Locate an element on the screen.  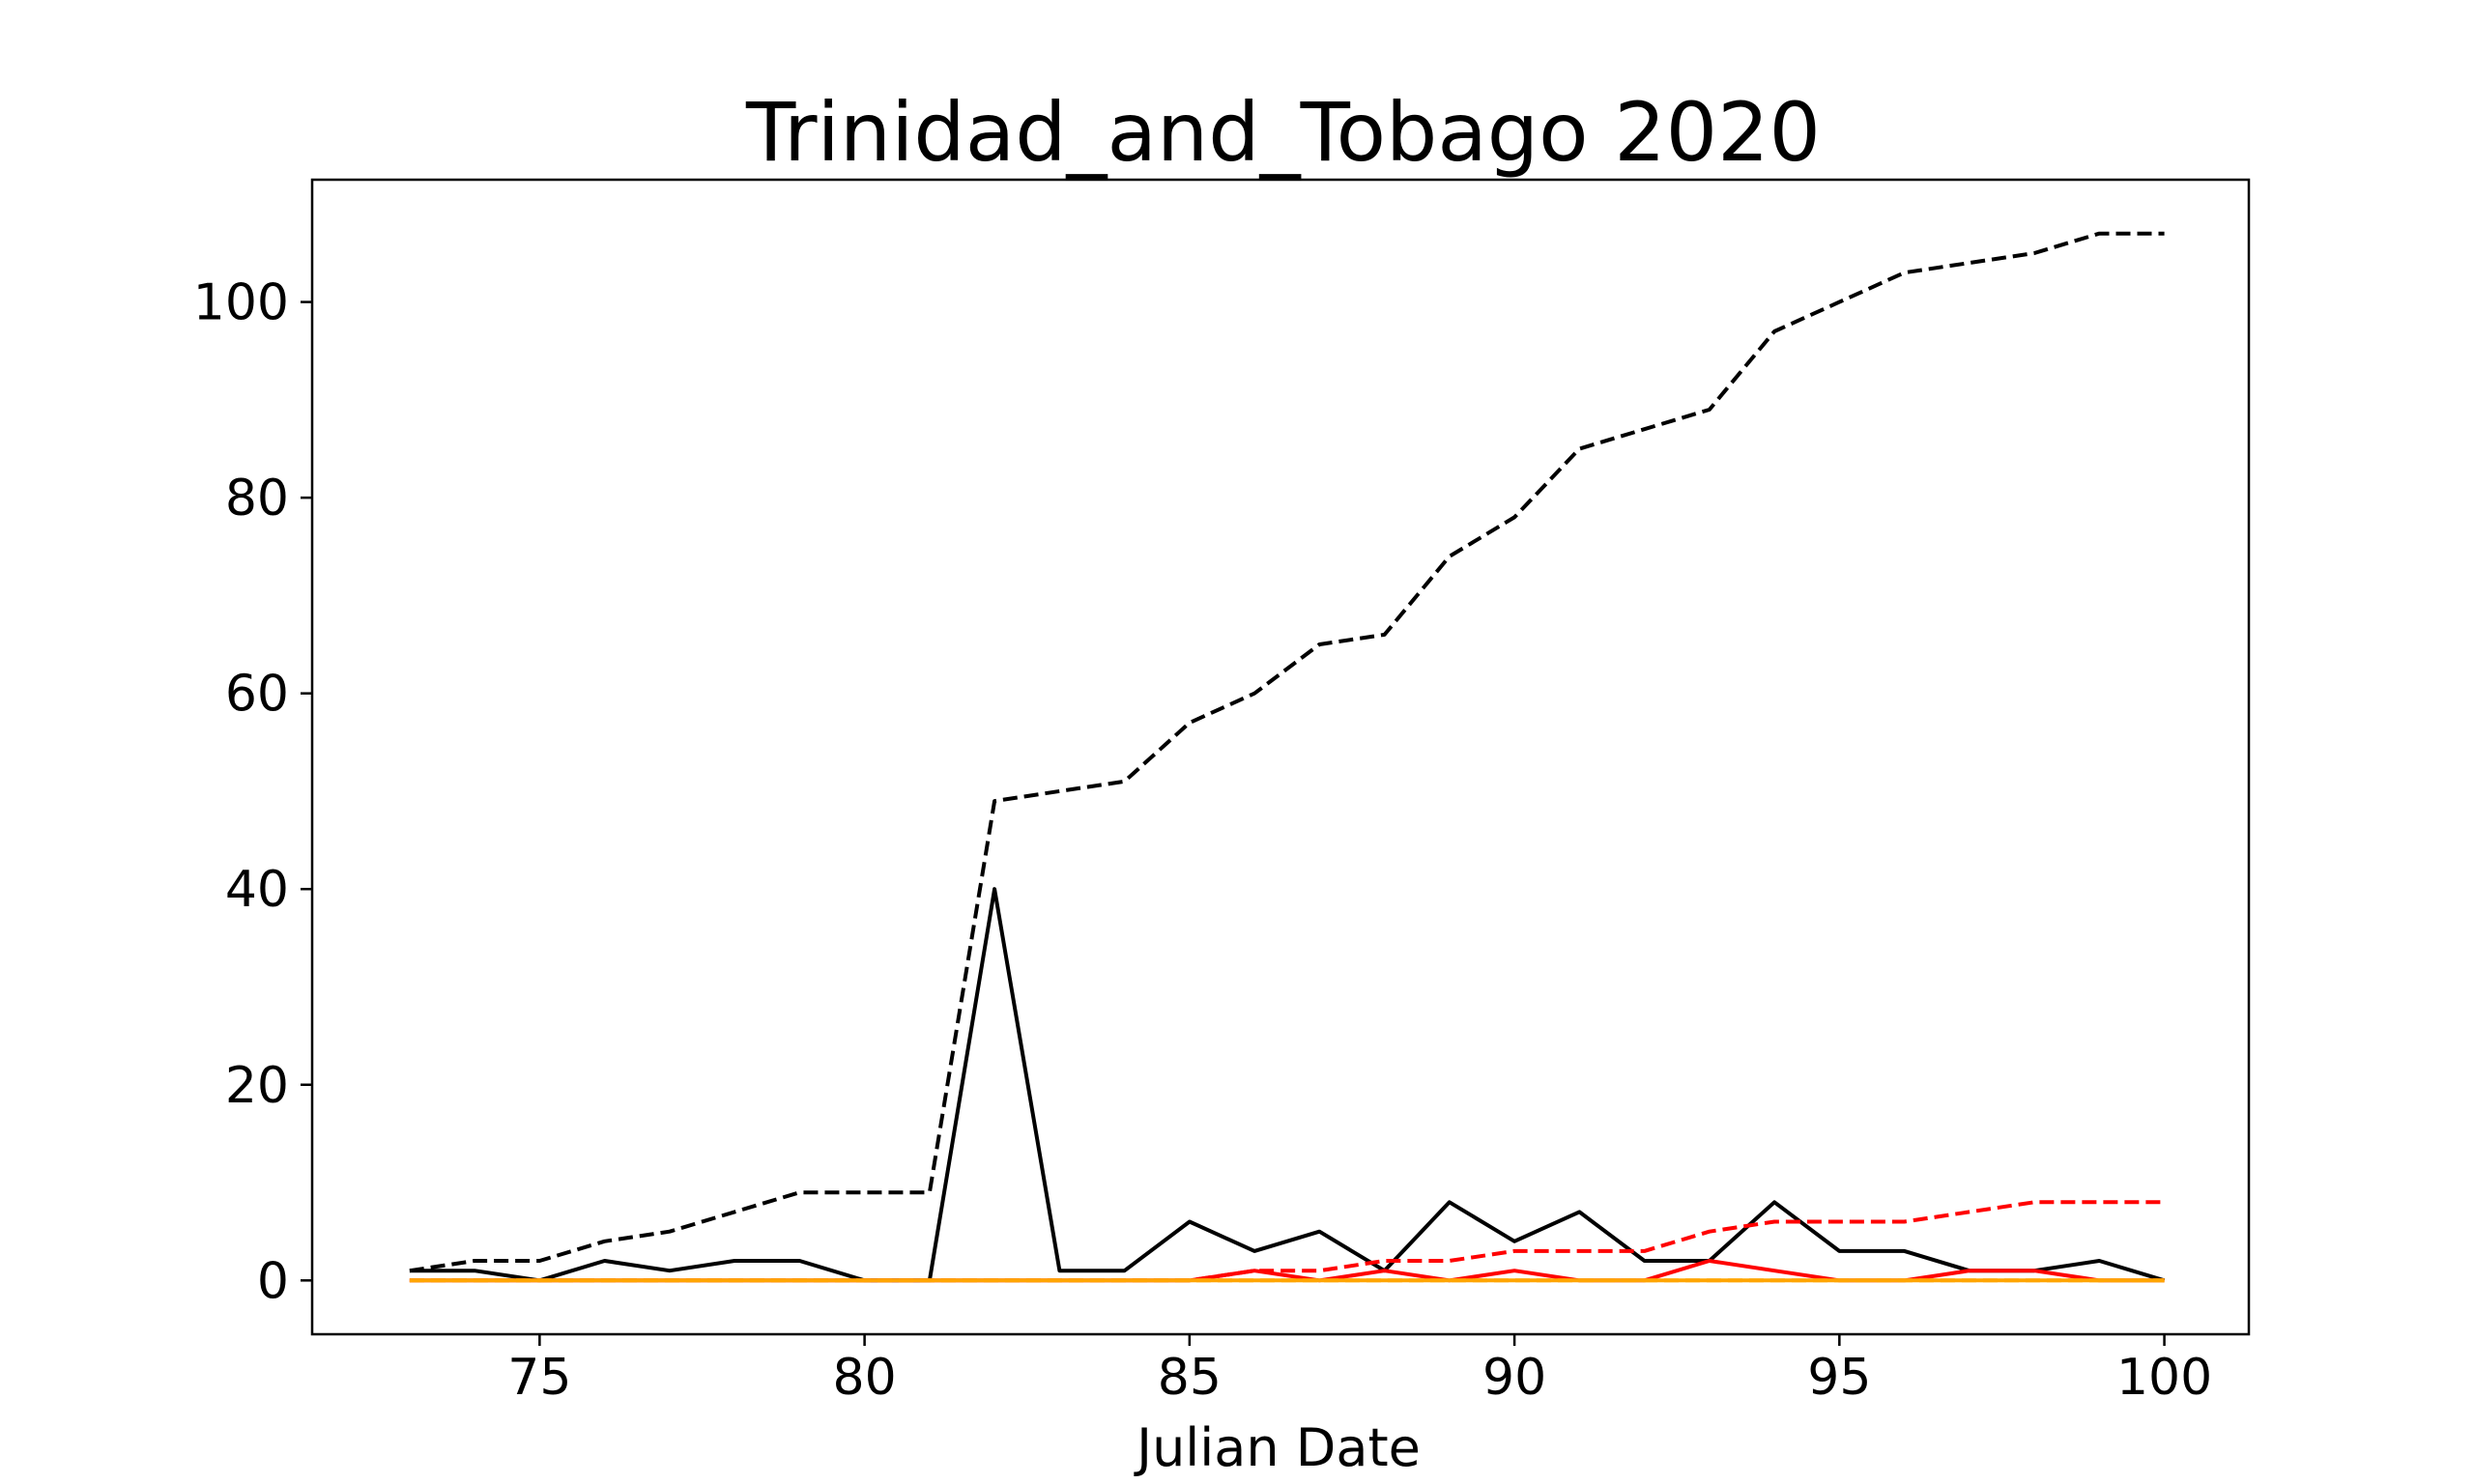
x-tick-label: 75 is located at coordinates (539, 1378).